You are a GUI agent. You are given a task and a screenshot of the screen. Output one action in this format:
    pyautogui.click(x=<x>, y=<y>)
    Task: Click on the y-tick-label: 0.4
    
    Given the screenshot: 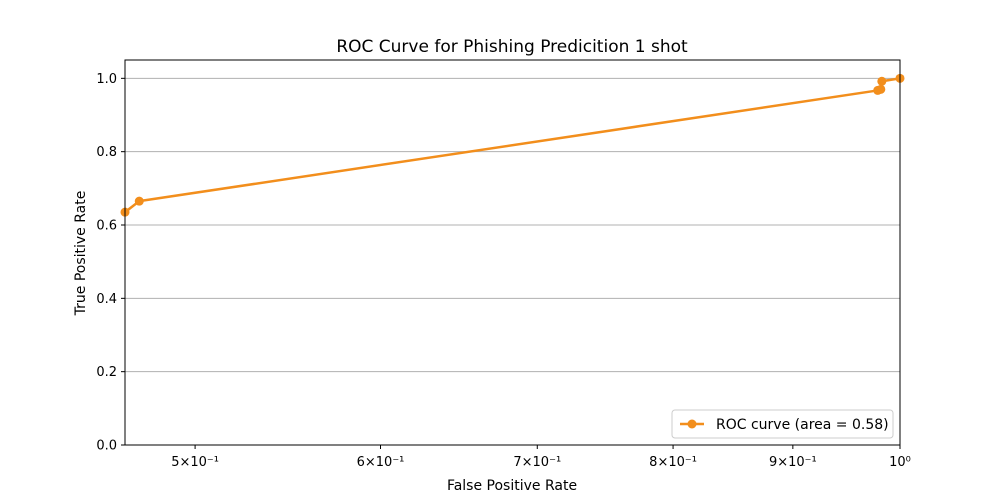 What is the action you would take?
    pyautogui.click(x=106, y=299)
    